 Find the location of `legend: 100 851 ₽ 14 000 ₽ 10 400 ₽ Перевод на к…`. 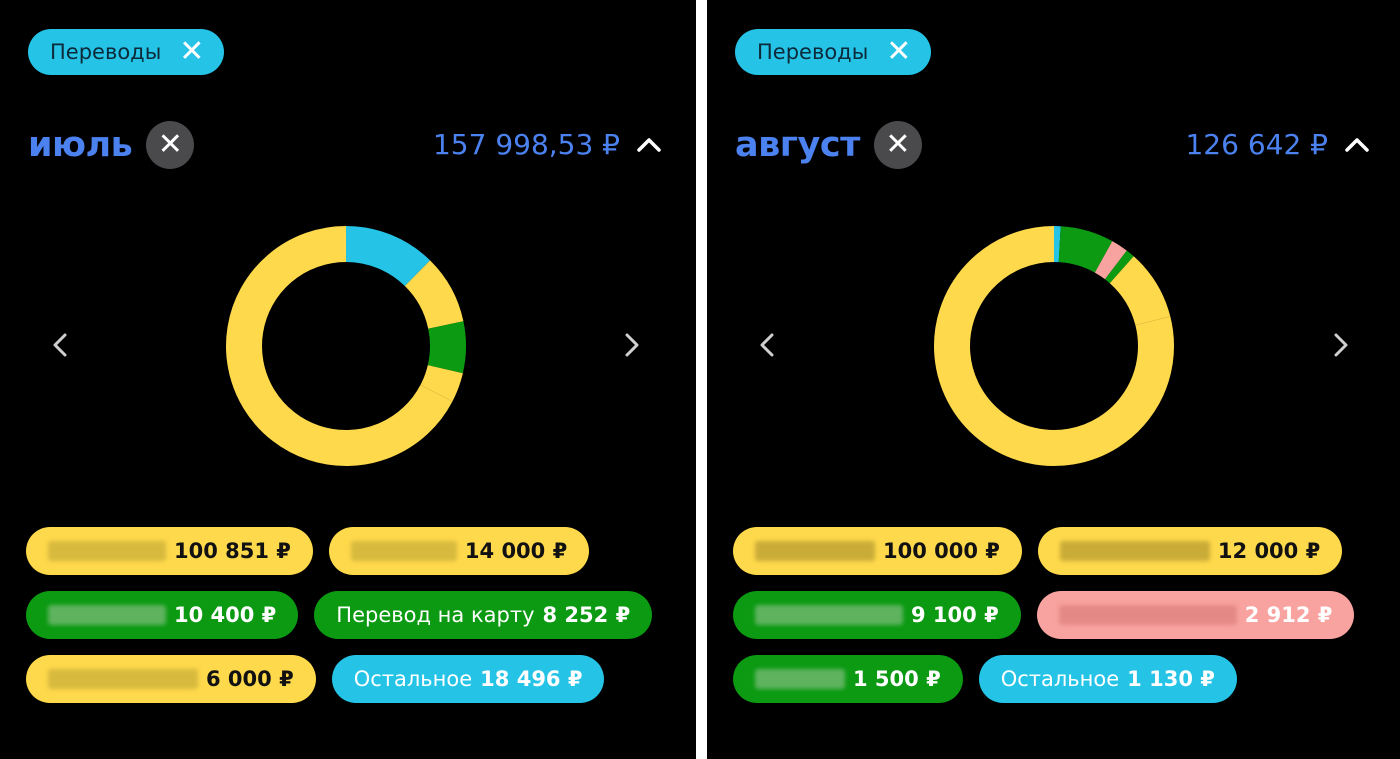

legend: 100 851 ₽ 14 000 ₽ 10 400 ₽ Перевод на к… is located at coordinates (356, 623).